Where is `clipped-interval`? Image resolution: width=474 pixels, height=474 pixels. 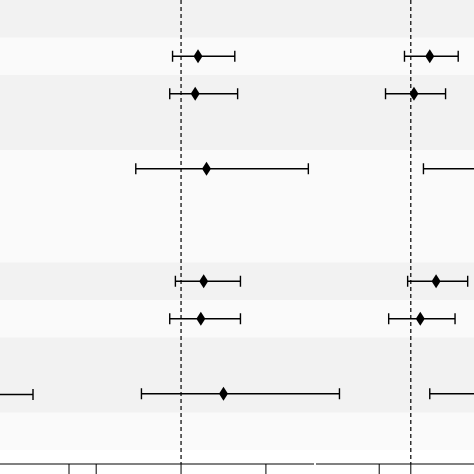
clipped-interval is located at coordinates (17, 394).